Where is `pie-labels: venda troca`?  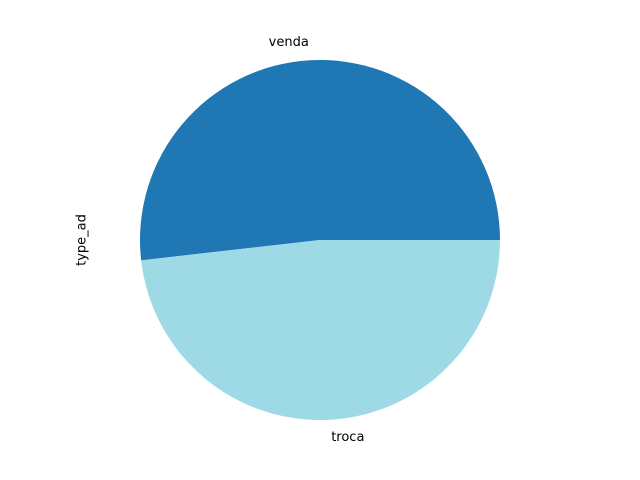
pie-labels: venda troca is located at coordinates (317, 240).